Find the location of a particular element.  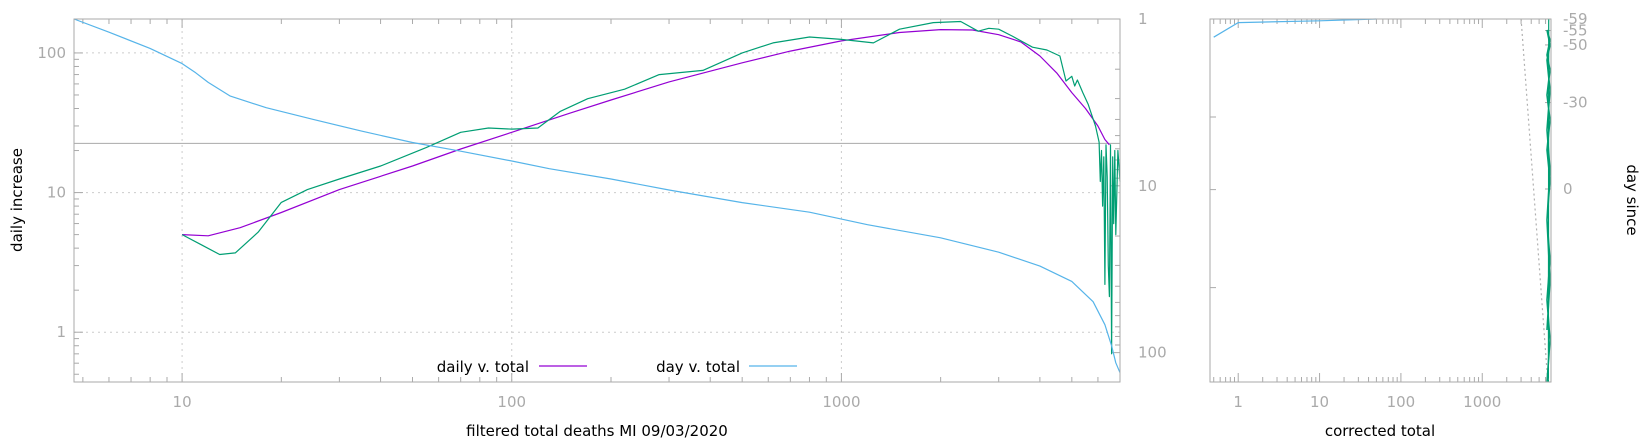

side-y2-tick-label: -59 is located at coordinates (1575, 19).